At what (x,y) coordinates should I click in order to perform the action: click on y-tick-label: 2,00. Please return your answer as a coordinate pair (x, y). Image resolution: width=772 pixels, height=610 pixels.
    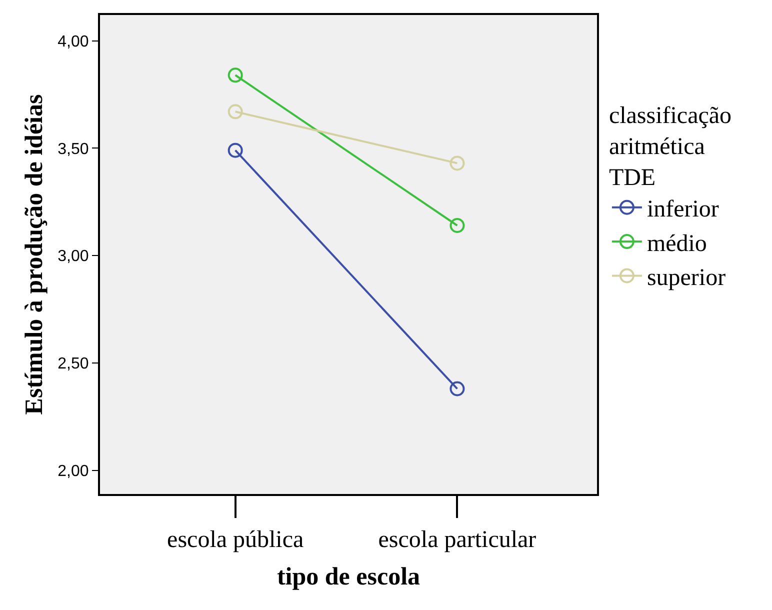
    Looking at the image, I should click on (73, 471).